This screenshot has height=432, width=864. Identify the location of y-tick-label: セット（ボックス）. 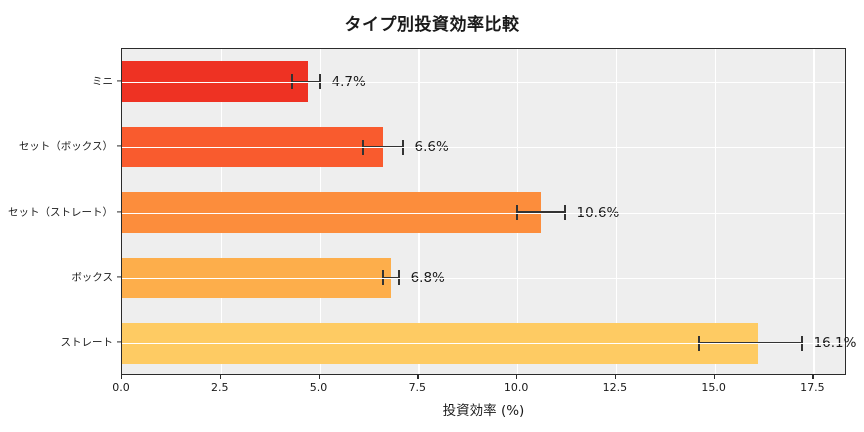
(65, 146).